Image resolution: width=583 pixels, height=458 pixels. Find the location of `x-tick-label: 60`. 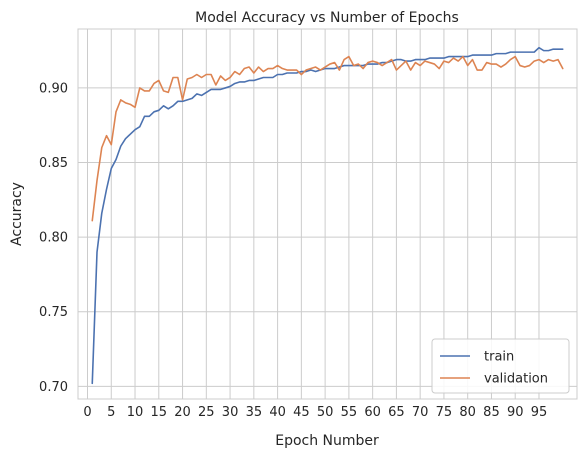

x-tick-label: 60 is located at coordinates (372, 412).